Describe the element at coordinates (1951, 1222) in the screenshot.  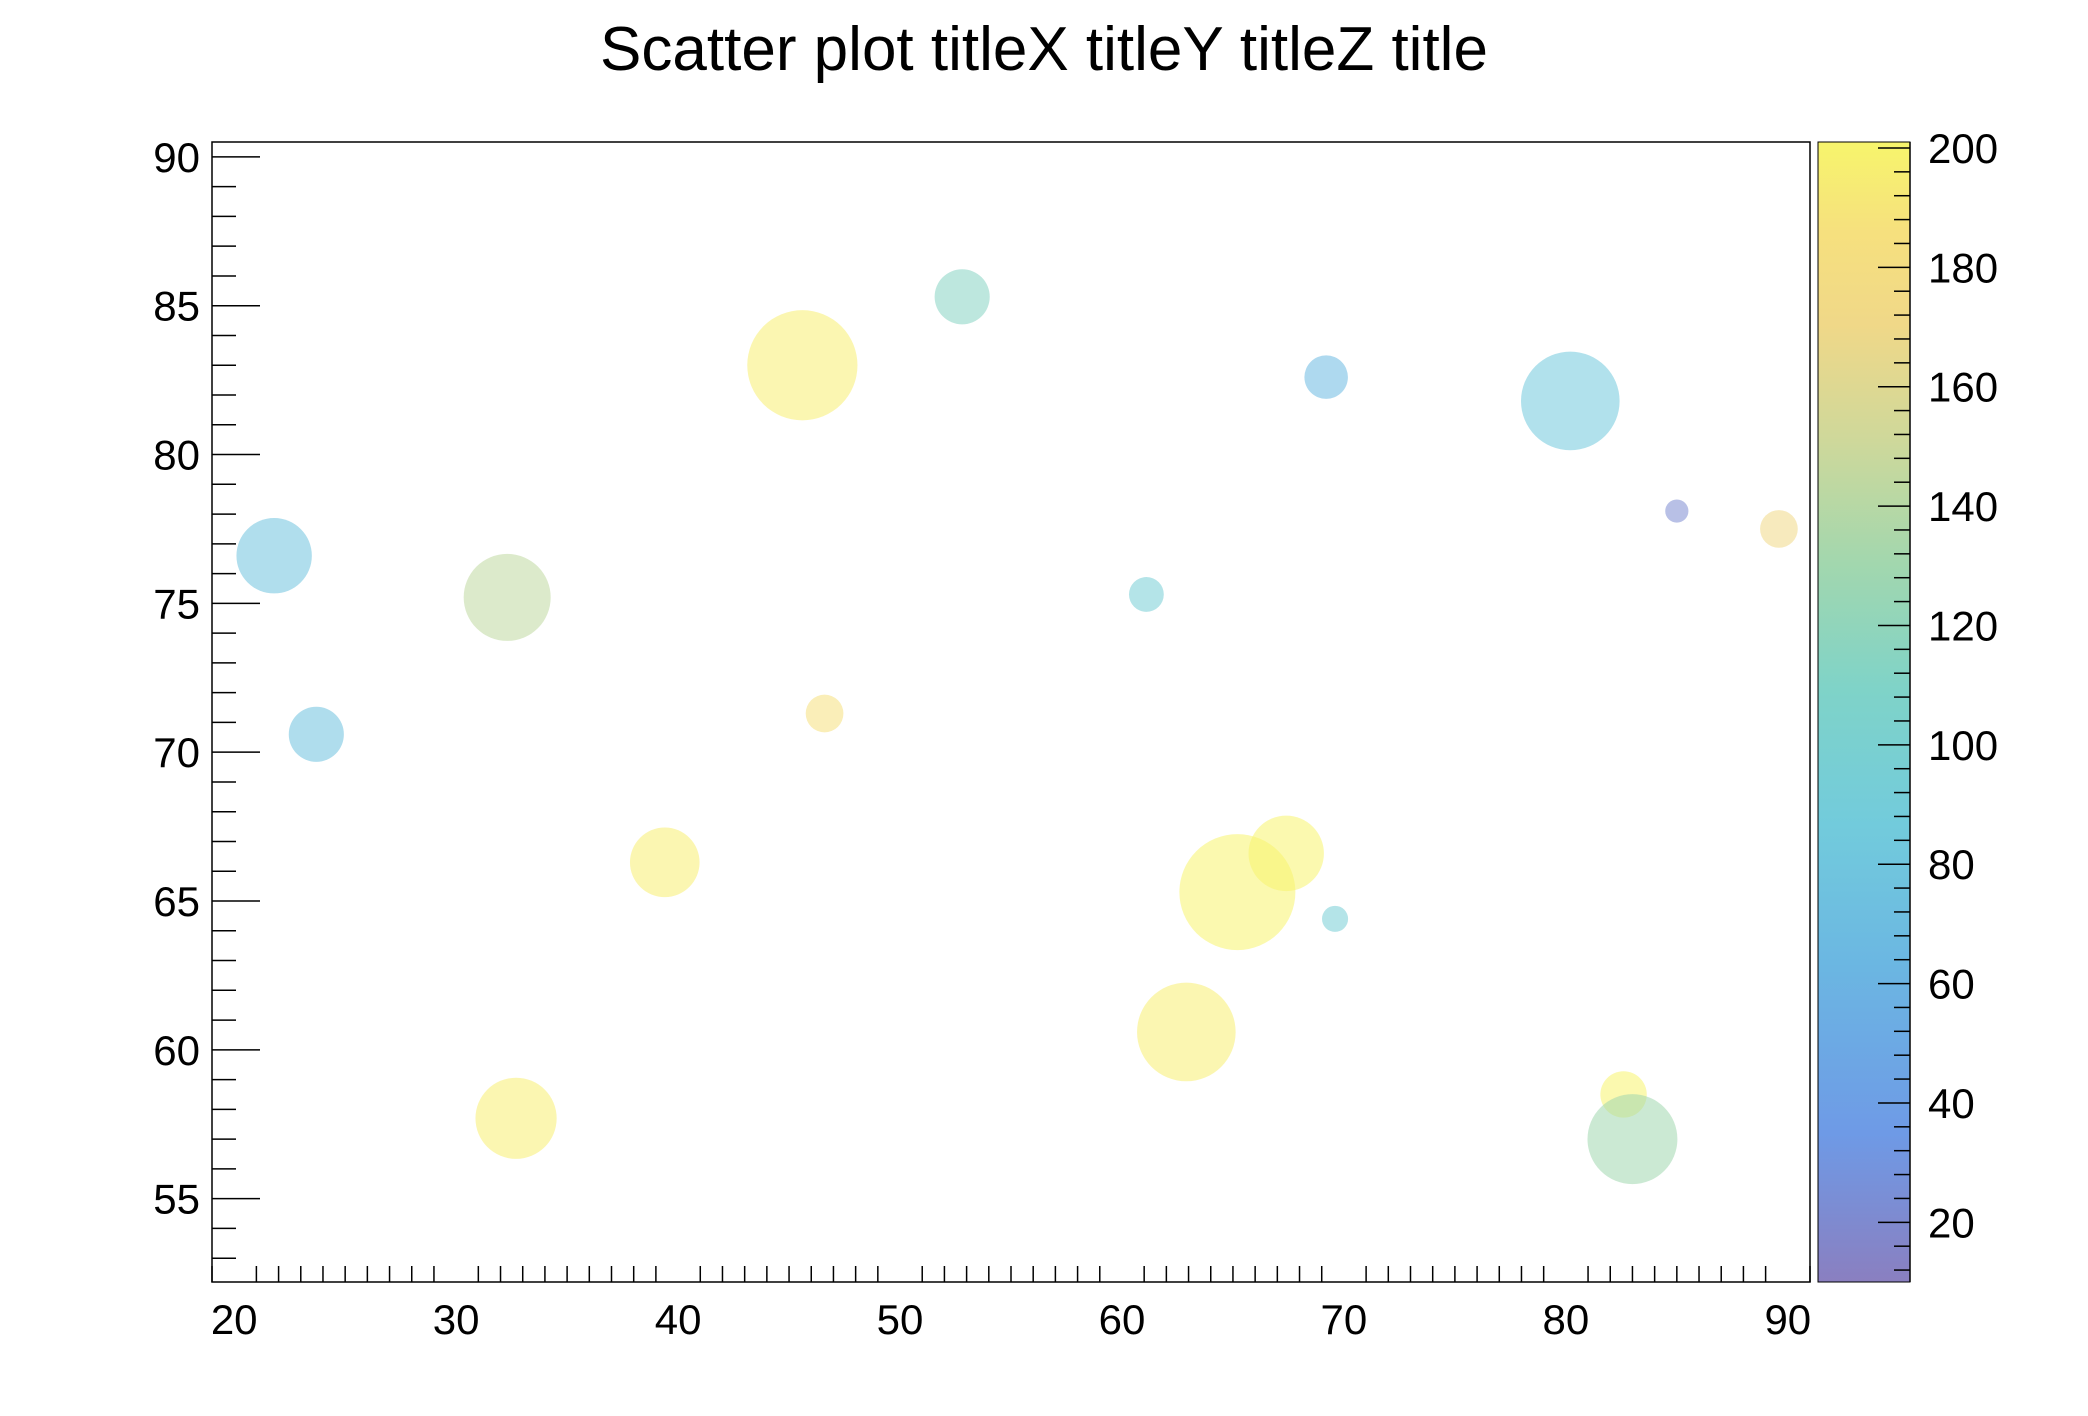
I see `colorbar-tick-label: 20` at that location.